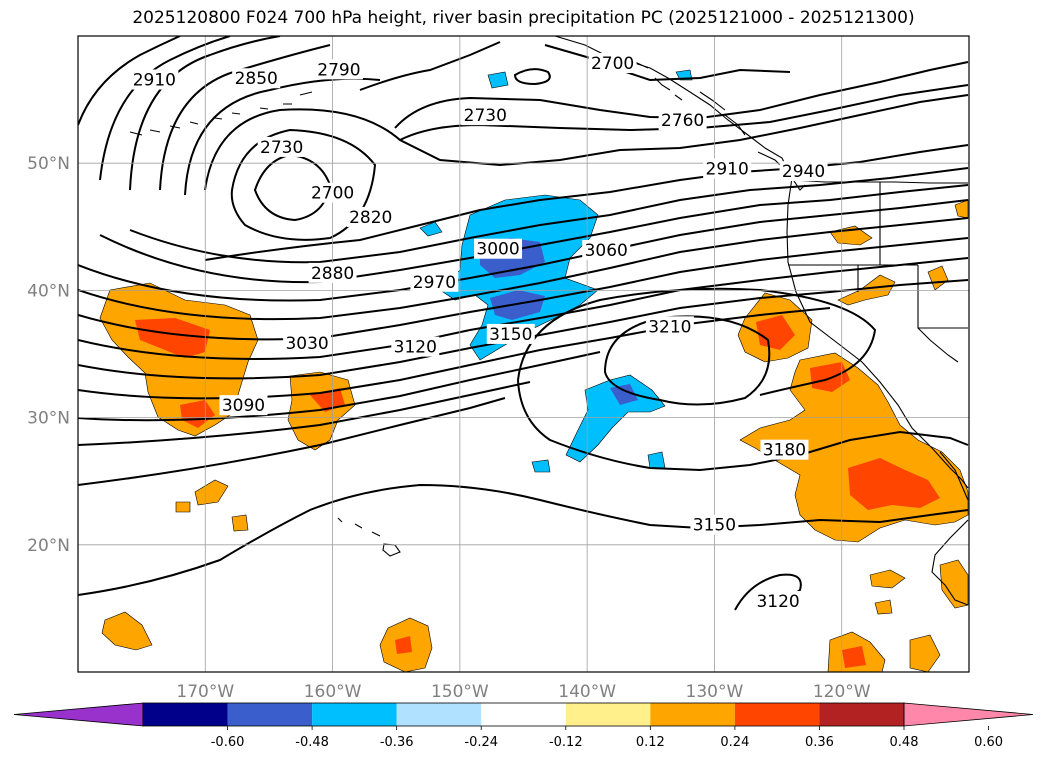 The width and height of the screenshot is (1047, 765). Describe the element at coordinates (842, 692) in the screenshot. I see `lon-tick-label: 120°W` at that location.